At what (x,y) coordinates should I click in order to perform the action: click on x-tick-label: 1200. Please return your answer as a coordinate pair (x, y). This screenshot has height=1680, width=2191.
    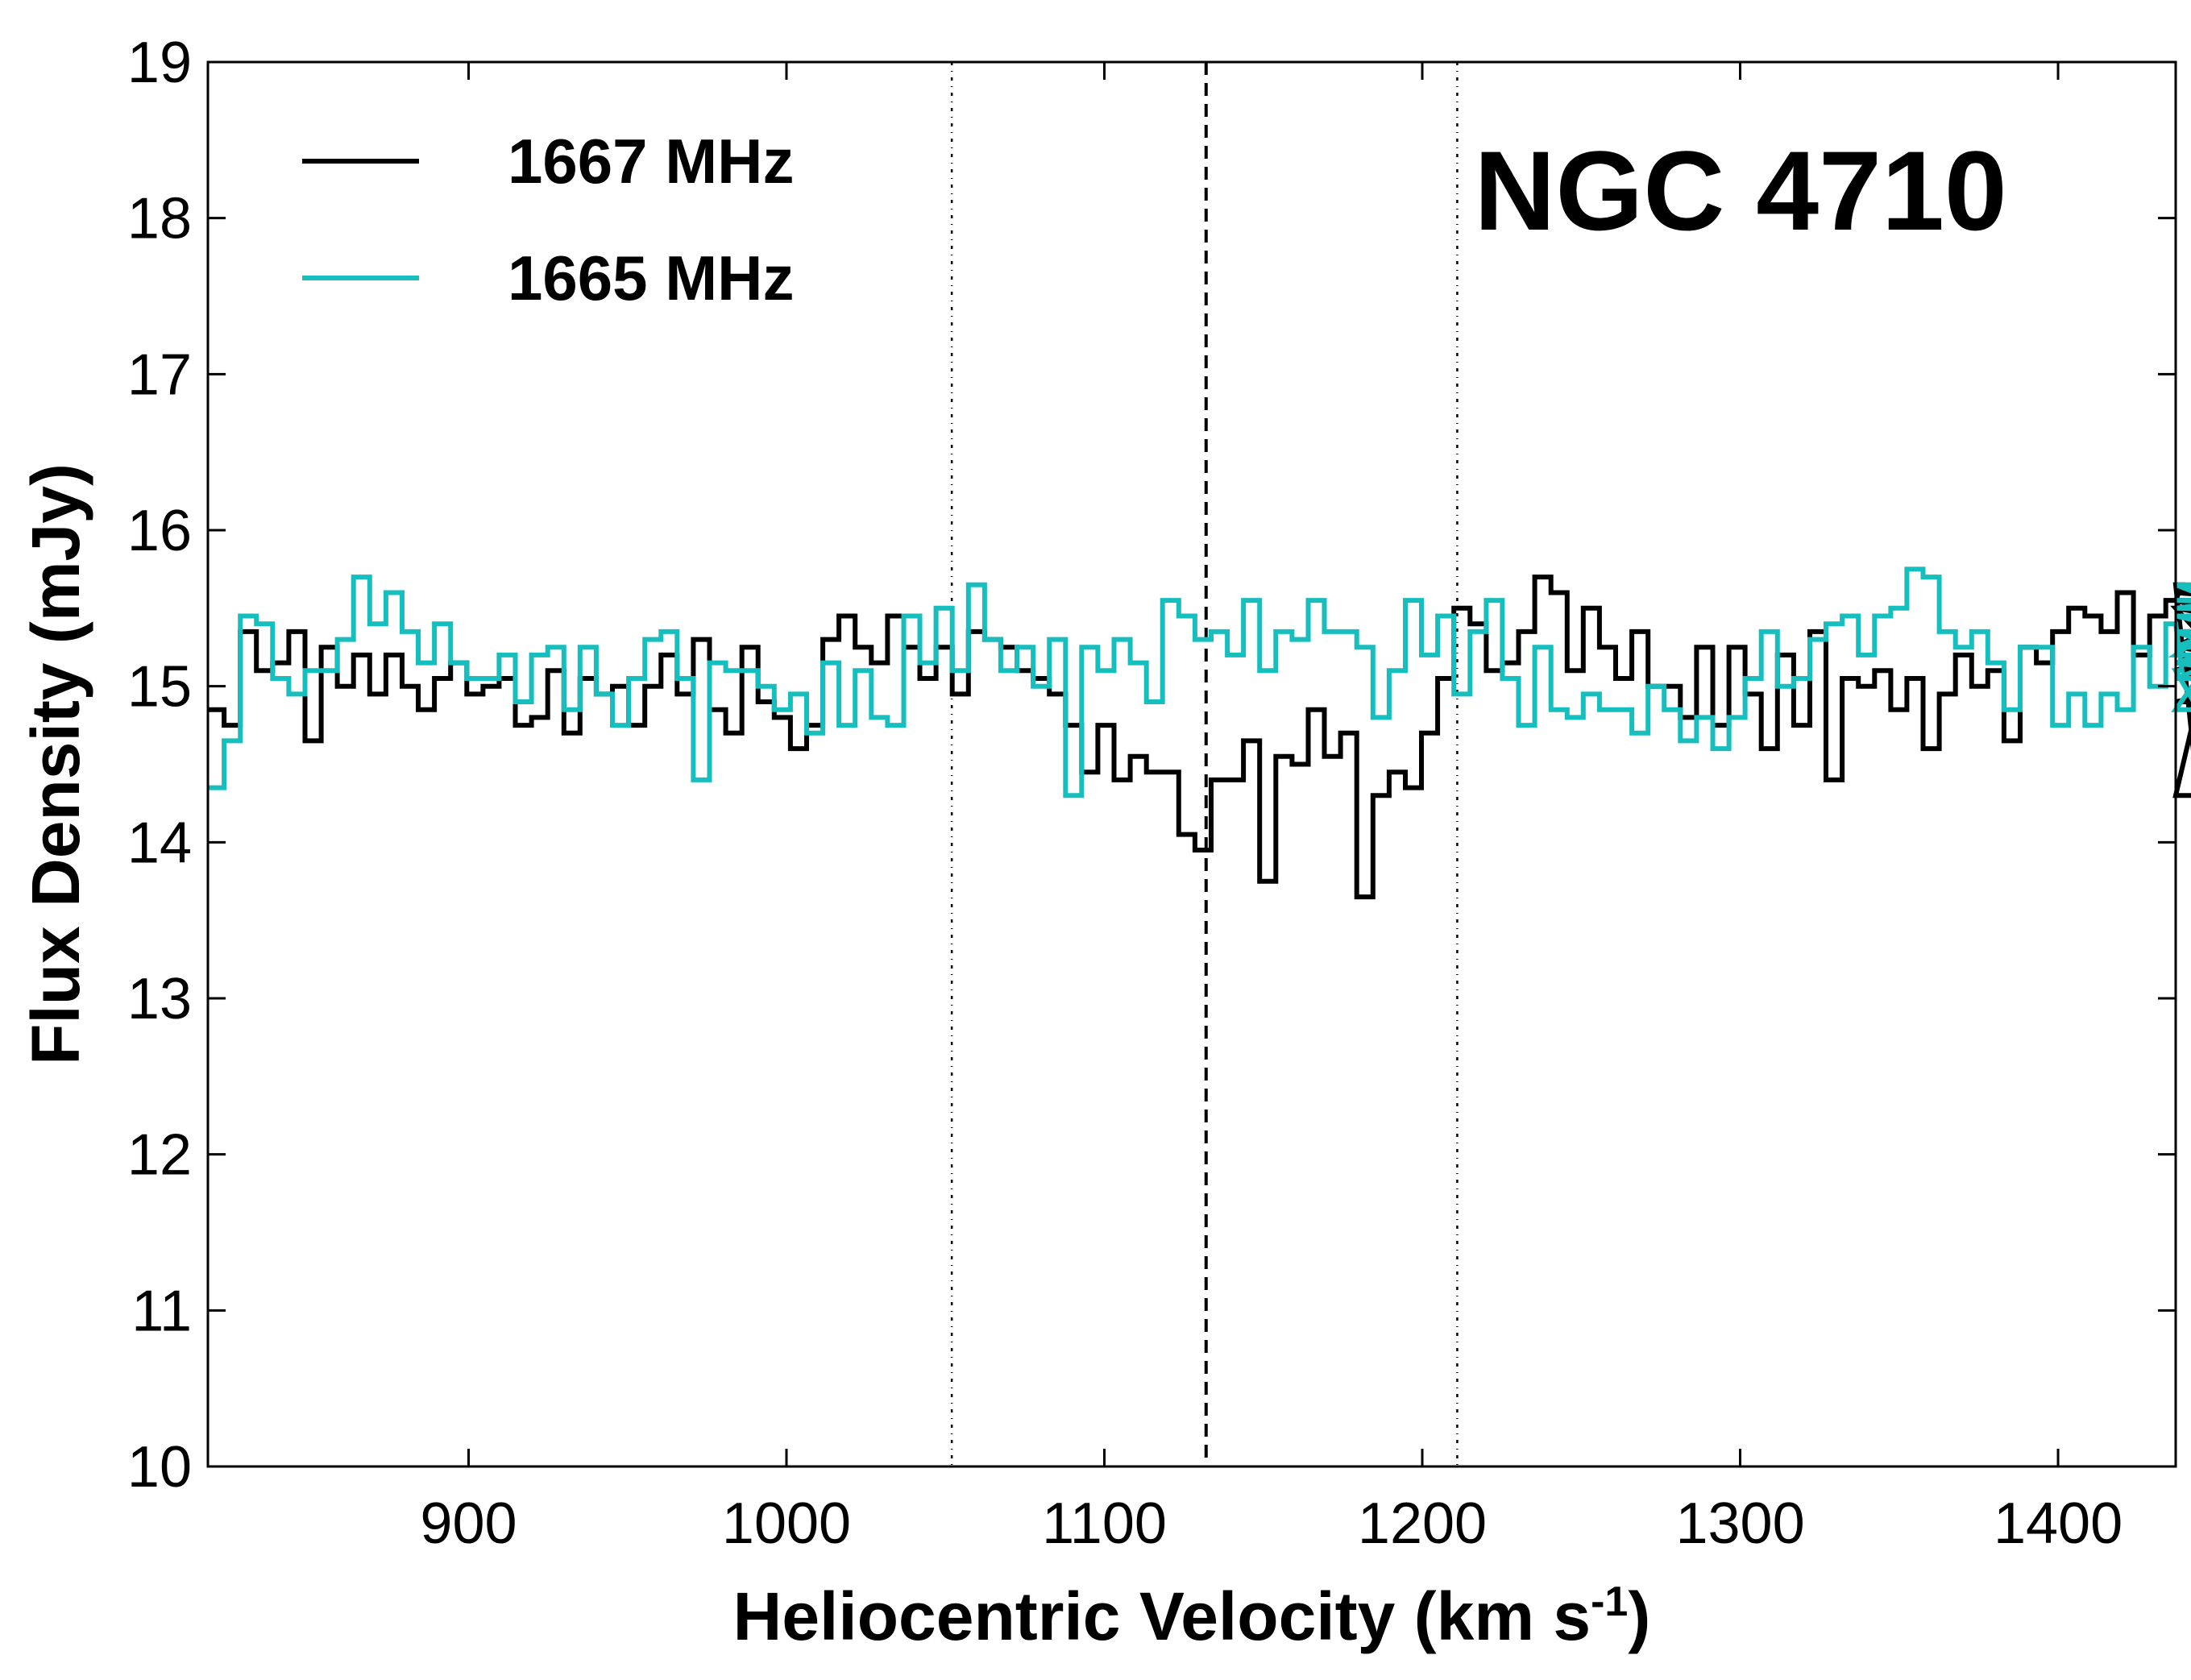
    Looking at the image, I should click on (1422, 1523).